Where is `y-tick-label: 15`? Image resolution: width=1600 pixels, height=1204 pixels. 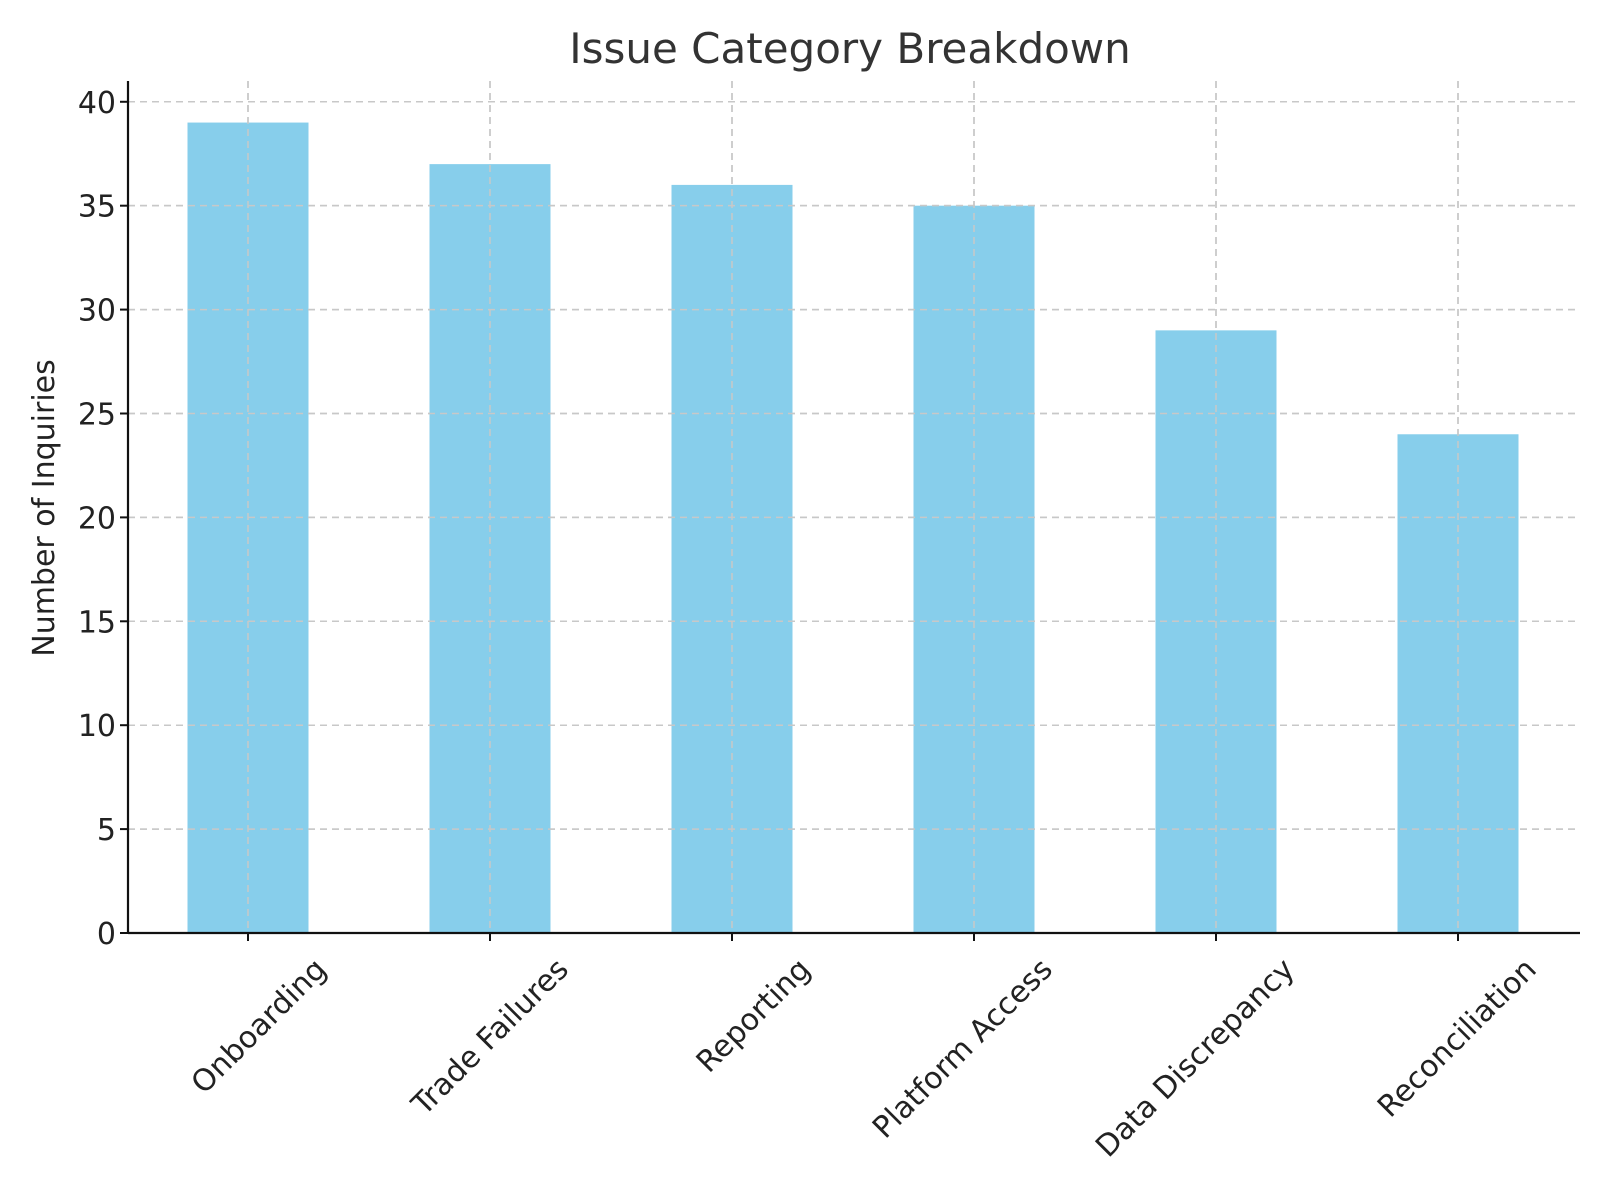
y-tick-label: 15 is located at coordinates (97, 622).